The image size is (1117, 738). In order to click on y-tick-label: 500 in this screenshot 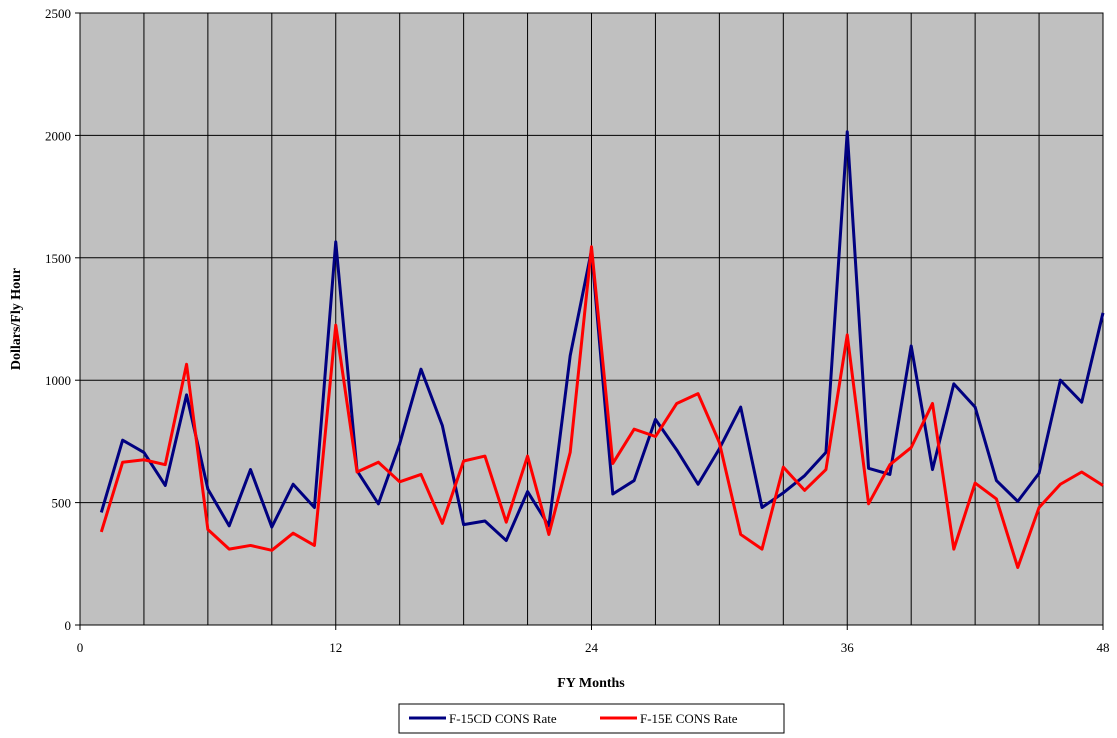, I will do `click(62, 503)`.